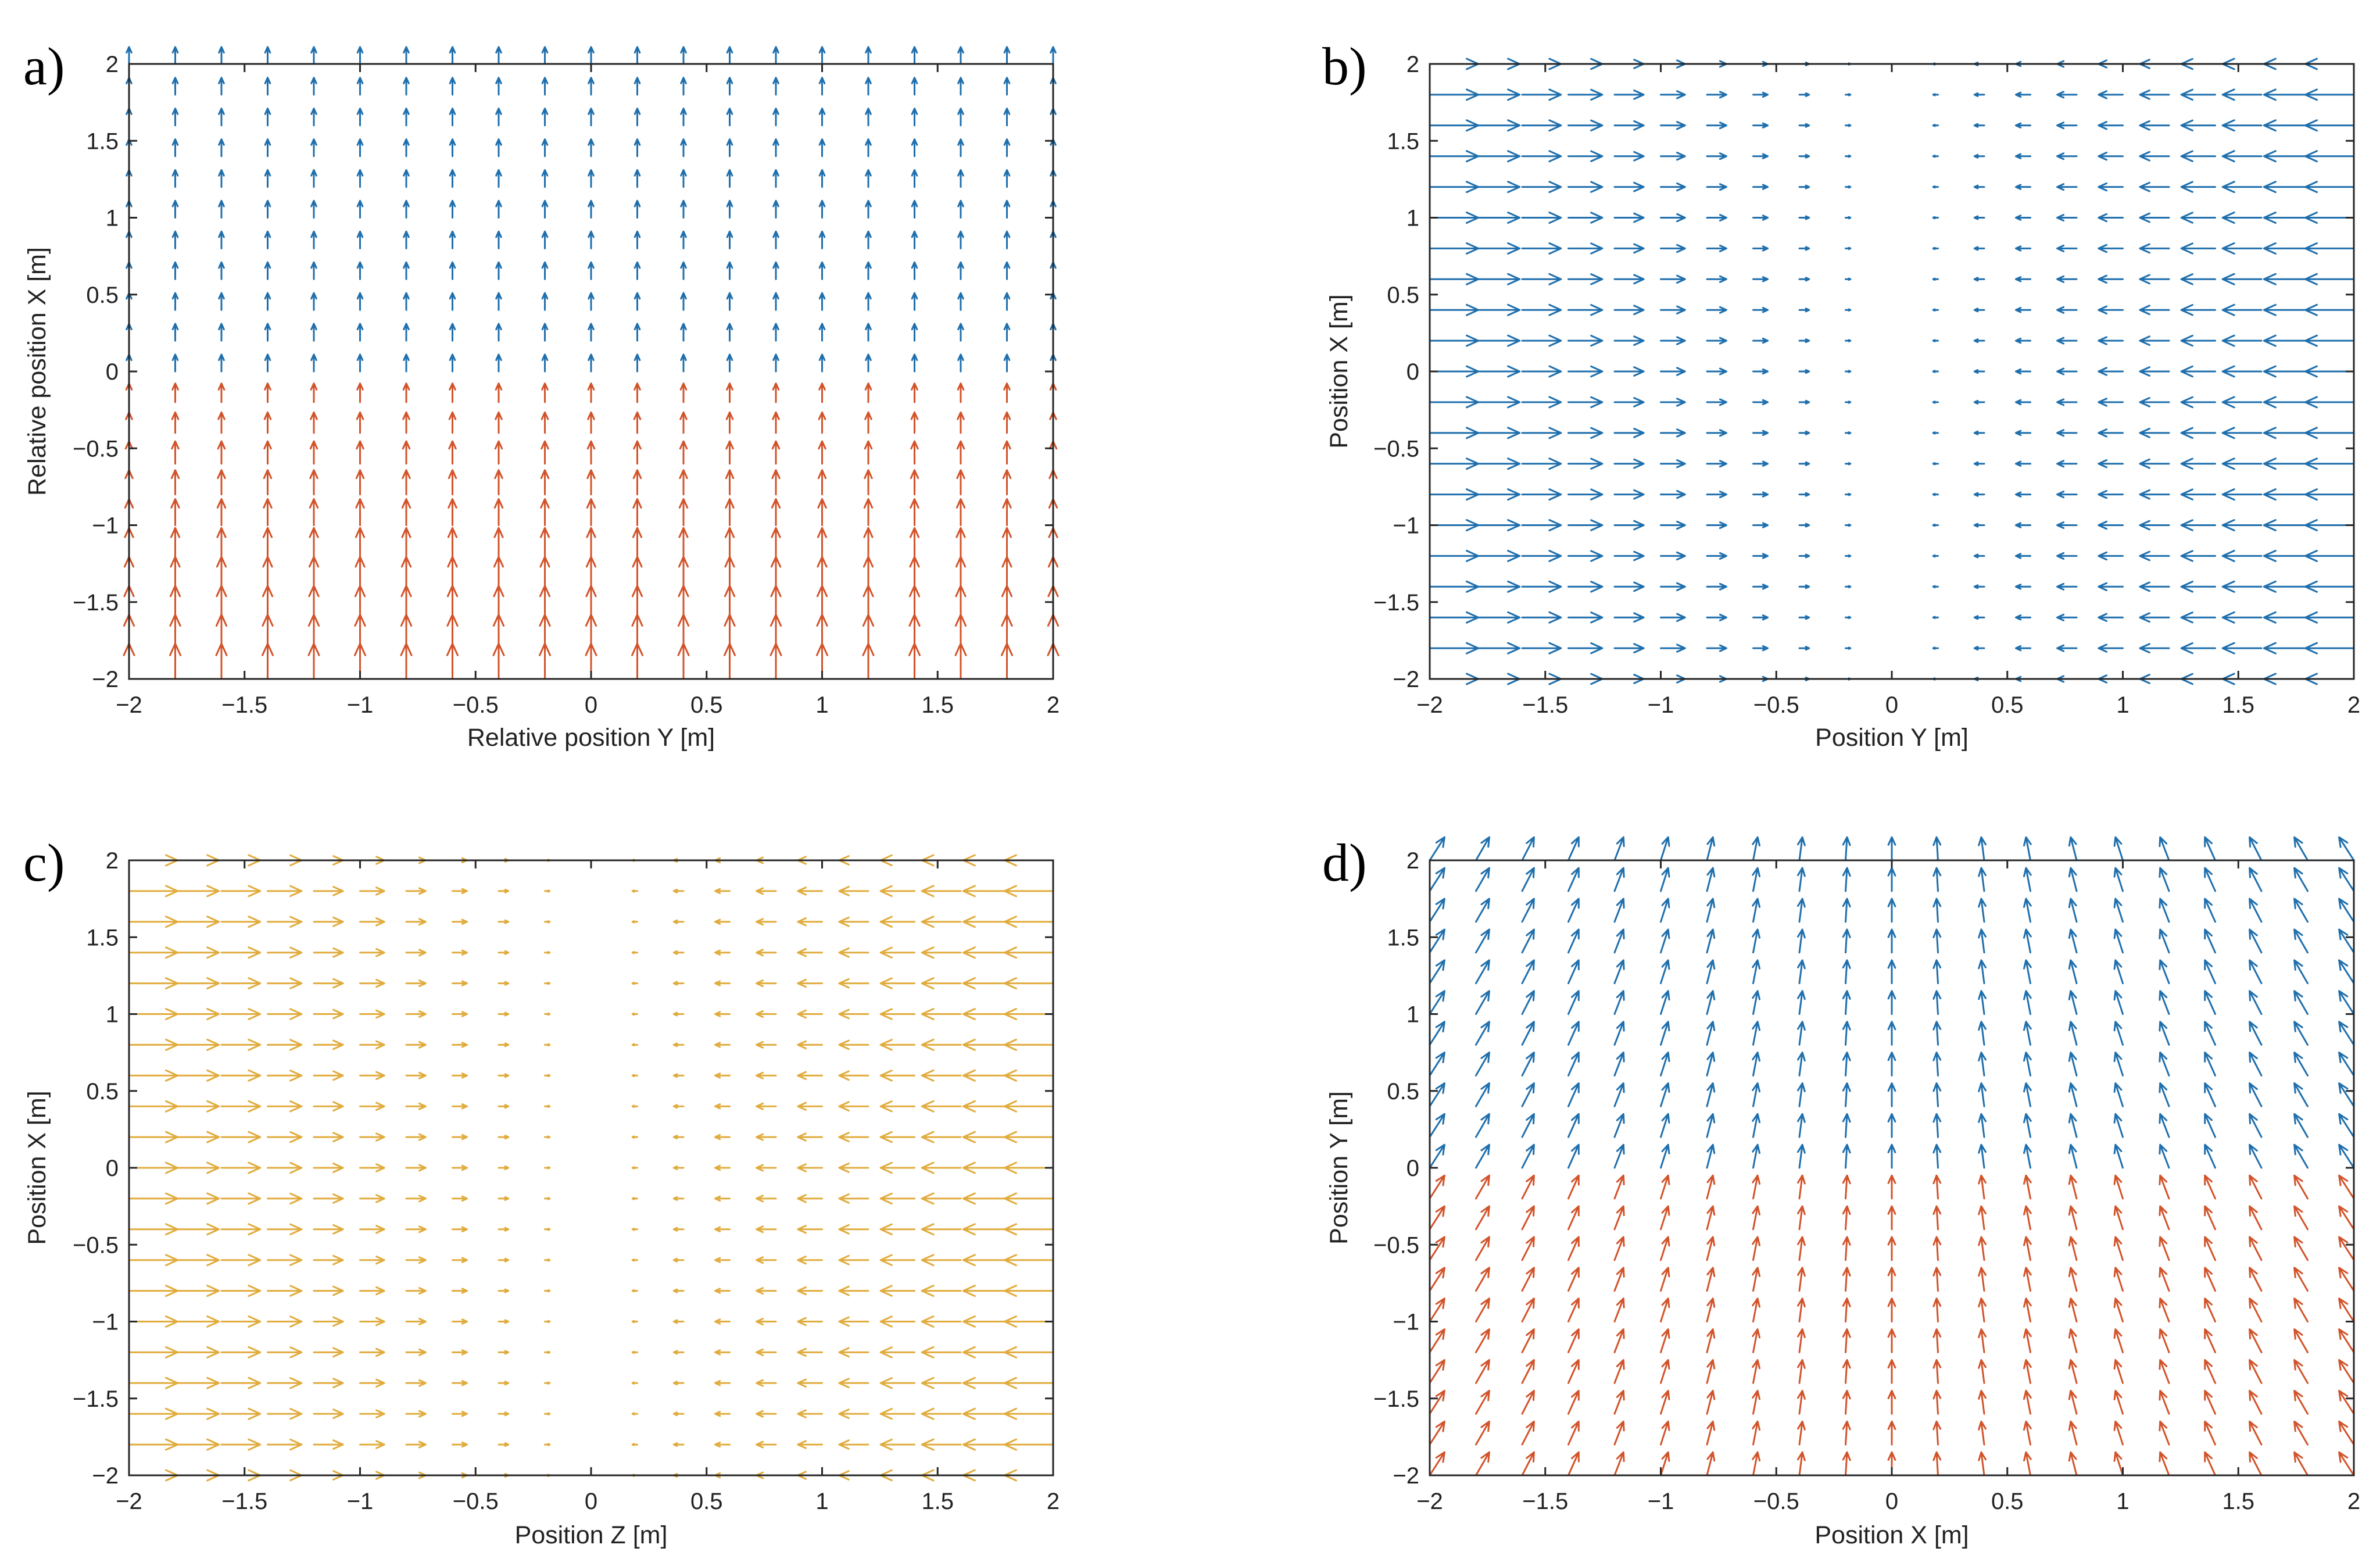  I want to click on panel-letter: a), so click(44, 66).